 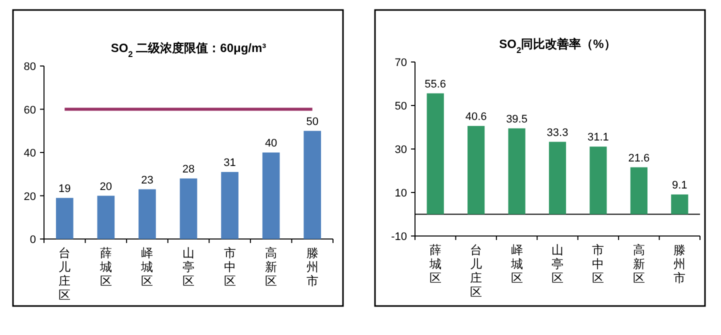 What do you see at coordinates (30, 196) in the screenshot?
I see `y-tick-label: 20` at bounding box center [30, 196].